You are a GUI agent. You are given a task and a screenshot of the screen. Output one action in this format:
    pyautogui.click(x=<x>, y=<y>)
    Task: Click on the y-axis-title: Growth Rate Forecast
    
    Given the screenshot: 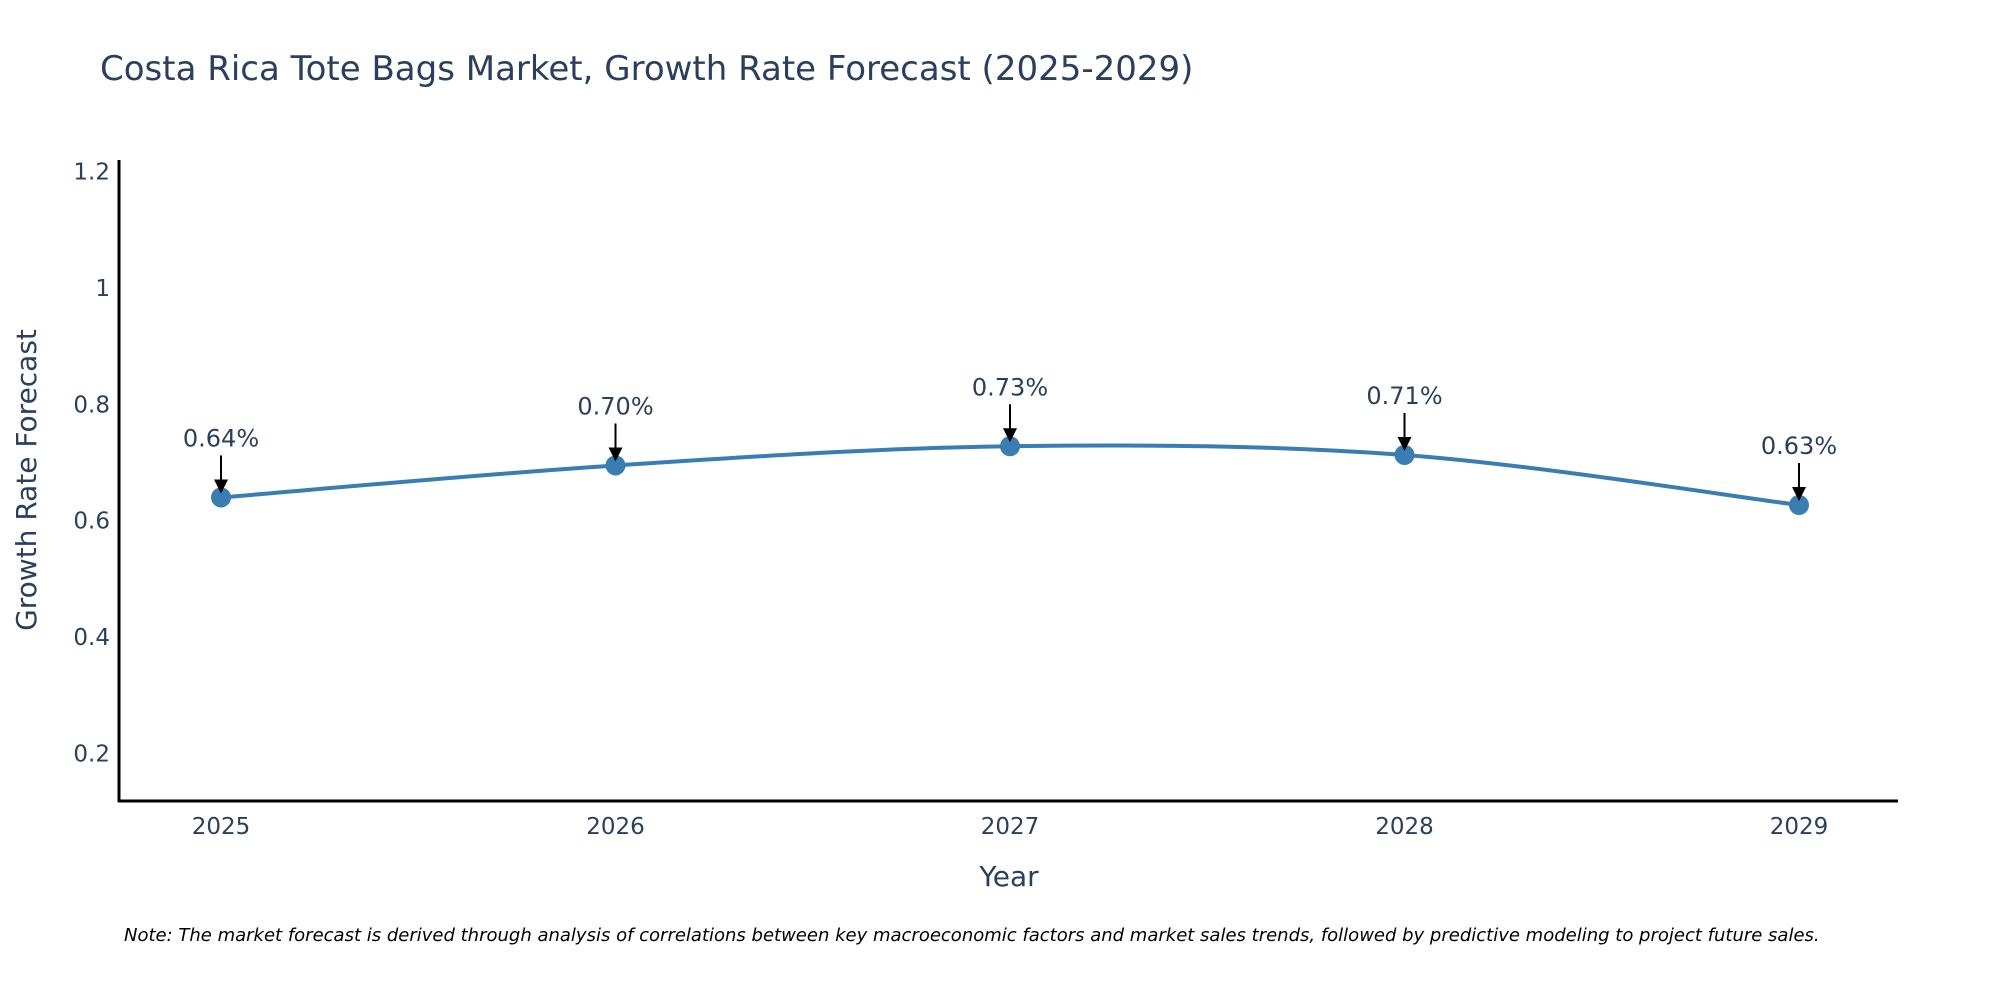 What is the action you would take?
    pyautogui.click(x=26, y=480)
    